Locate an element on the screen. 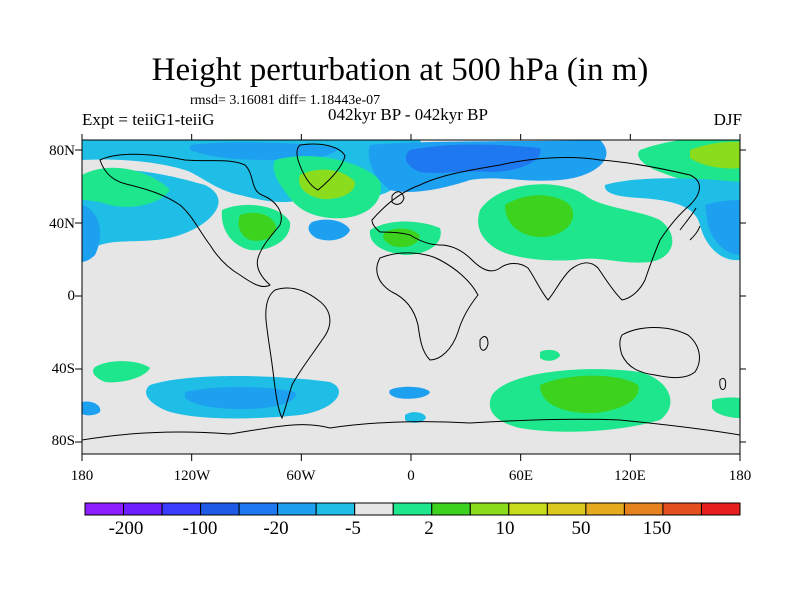  lon-label-180e: 180 is located at coordinates (740, 476).